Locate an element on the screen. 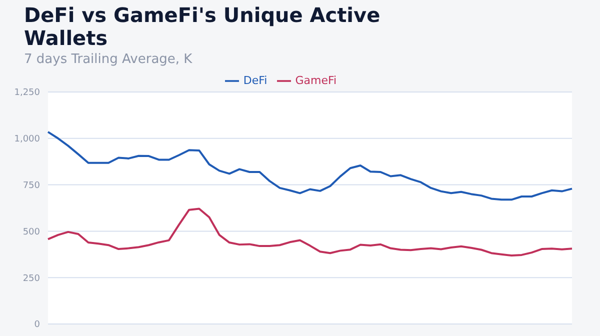 The width and height of the screenshot is (600, 336). y-tick-label: 500 is located at coordinates (31, 232).